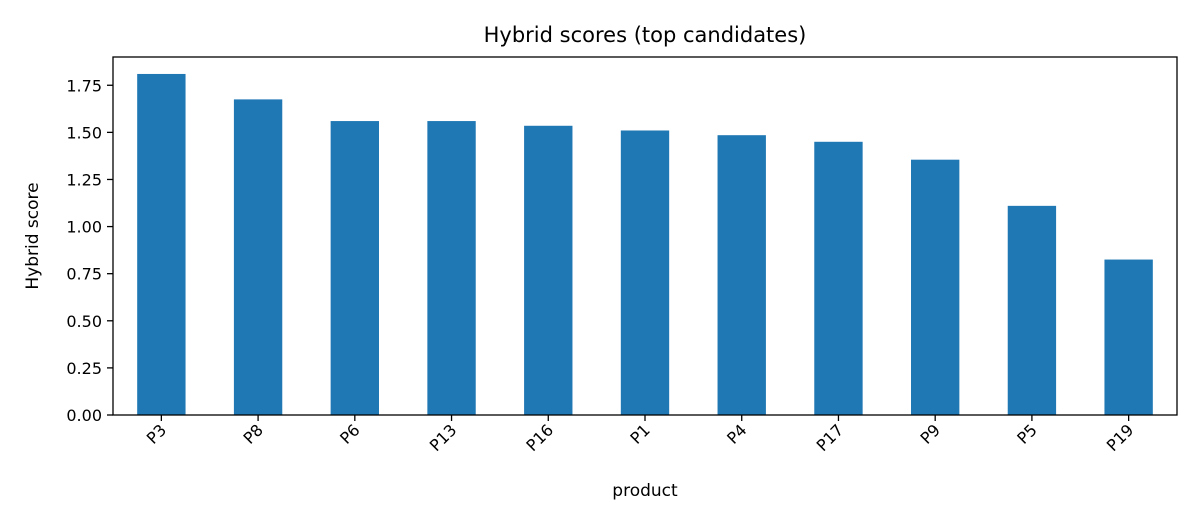 The height and width of the screenshot is (525, 1200). I want to click on bar-p3, so click(161, 244).